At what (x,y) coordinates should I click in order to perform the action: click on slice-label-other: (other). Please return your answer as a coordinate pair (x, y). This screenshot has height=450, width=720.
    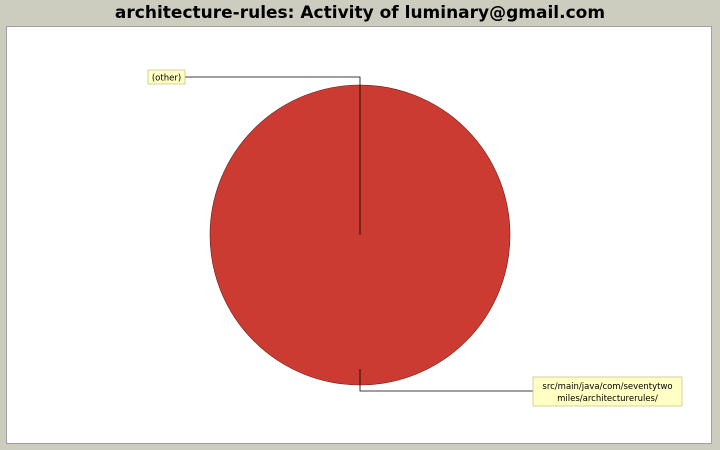
    Looking at the image, I should click on (166, 77).